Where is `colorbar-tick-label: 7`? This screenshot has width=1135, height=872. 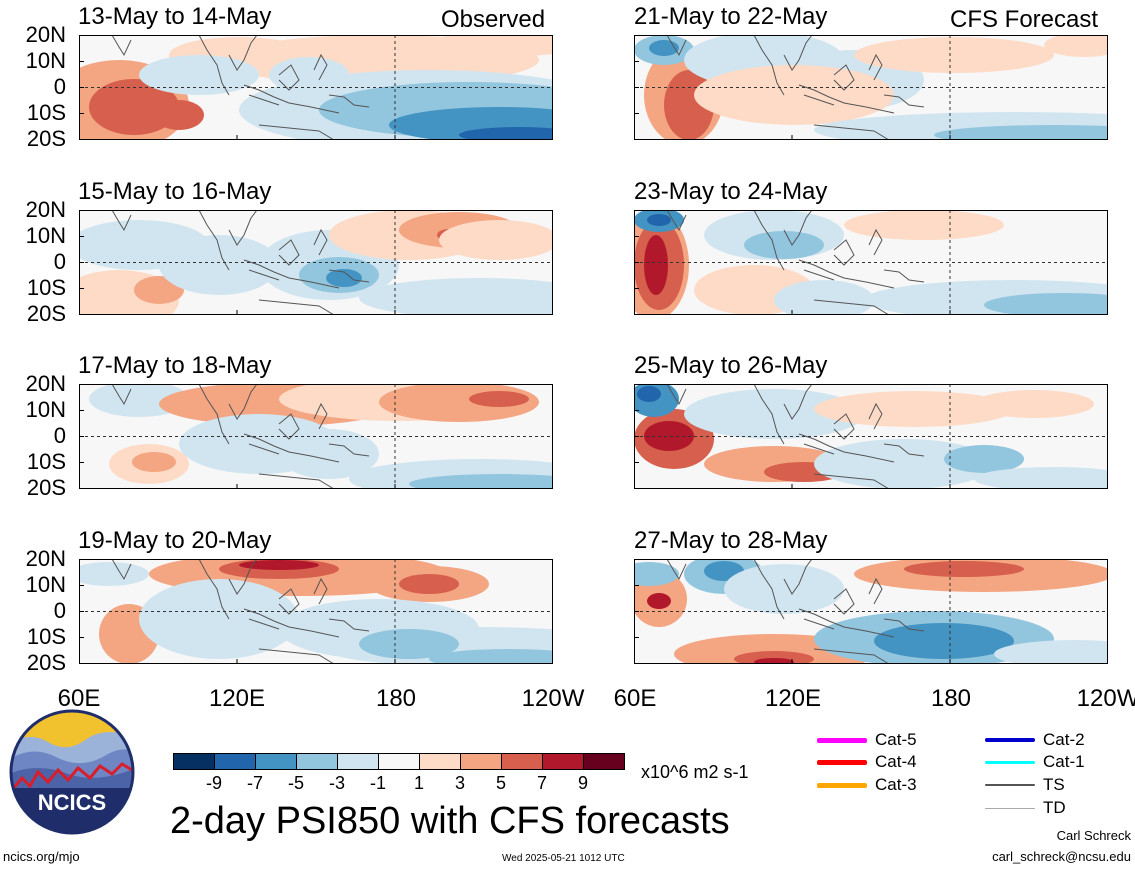
colorbar-tick-label: 7 is located at coordinates (542, 783).